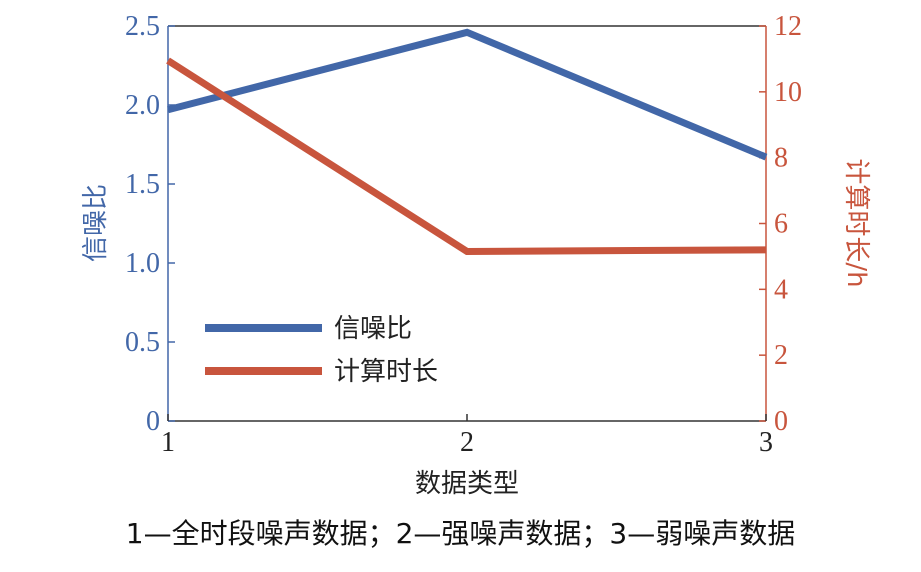 This screenshot has height=572, width=921. What do you see at coordinates (142, 263) in the screenshot?
I see `left-tick-label: 1.0` at bounding box center [142, 263].